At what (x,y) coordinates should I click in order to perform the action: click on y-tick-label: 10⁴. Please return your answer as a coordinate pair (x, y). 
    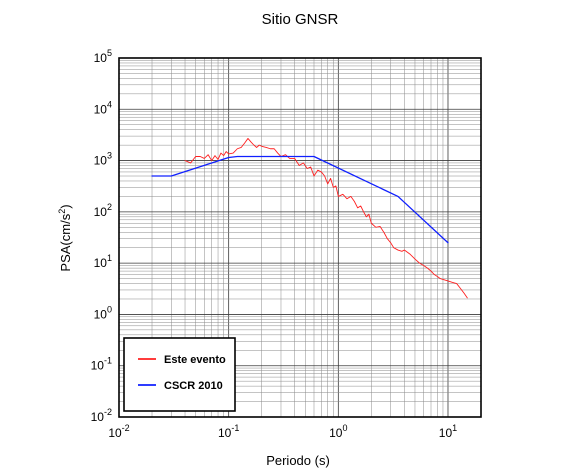
    Looking at the image, I should click on (103, 107).